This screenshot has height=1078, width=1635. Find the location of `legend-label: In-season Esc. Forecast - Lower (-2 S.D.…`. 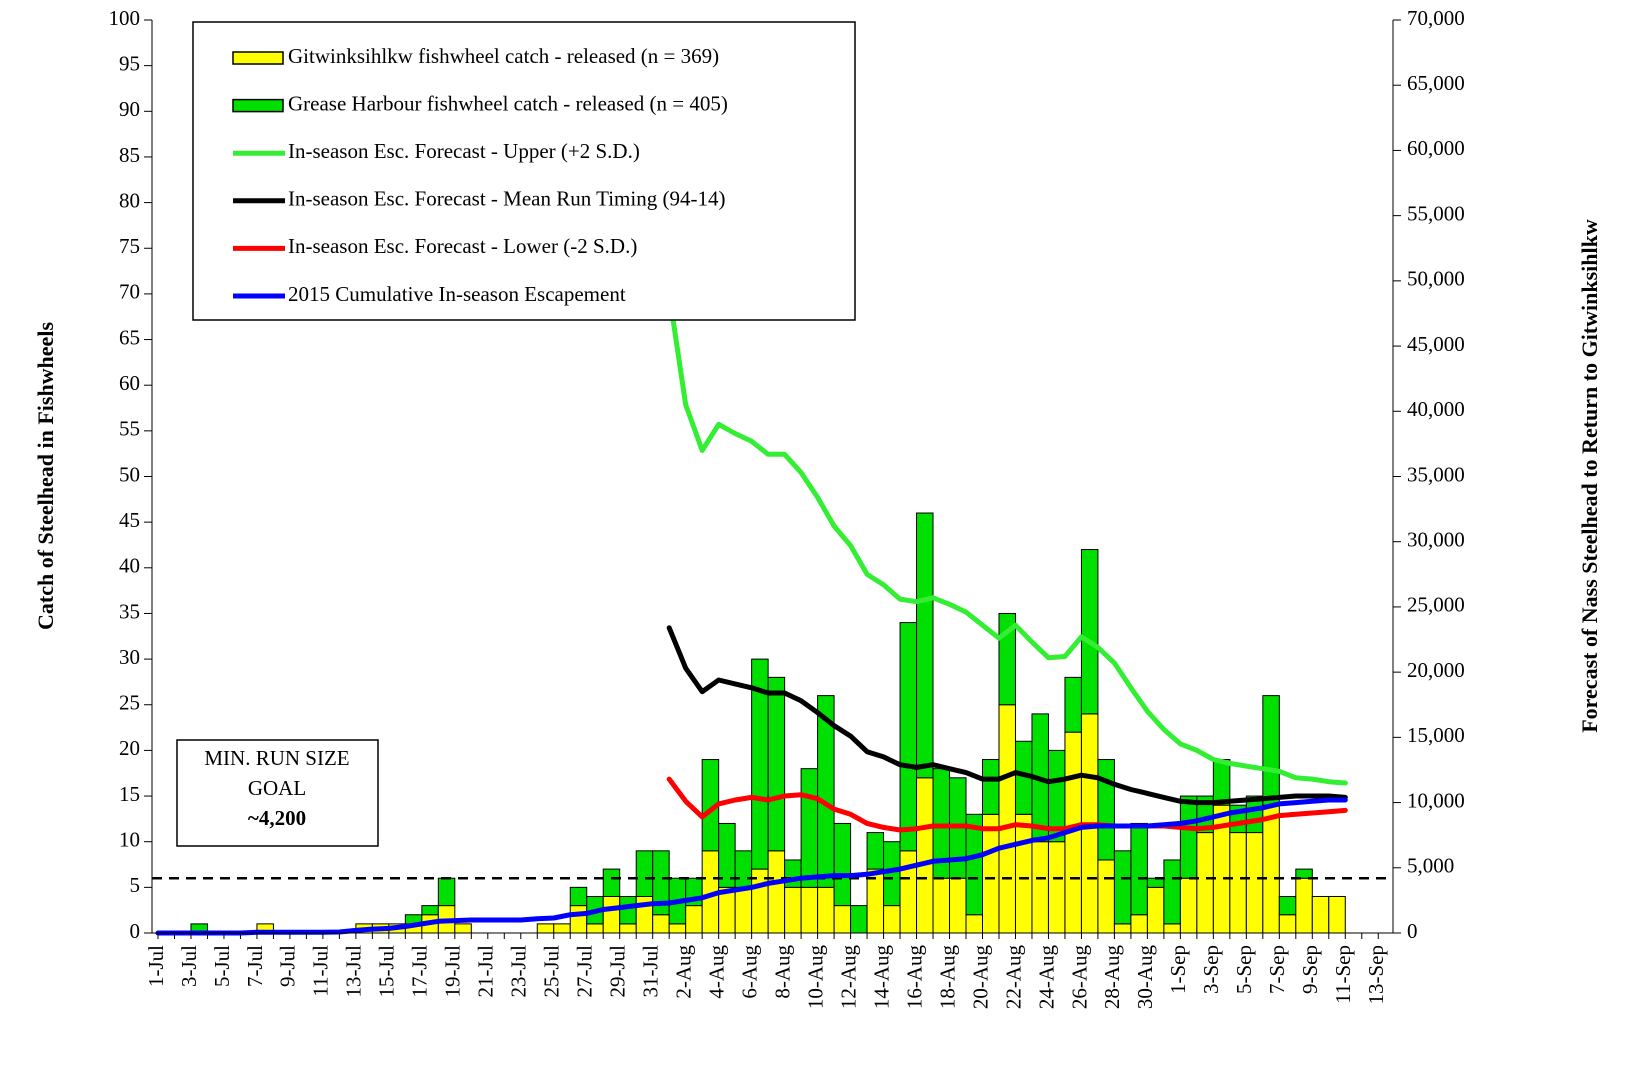

legend-label: In-season Esc. Forecast - Lower (-2 S.D.… is located at coordinates (462, 246).